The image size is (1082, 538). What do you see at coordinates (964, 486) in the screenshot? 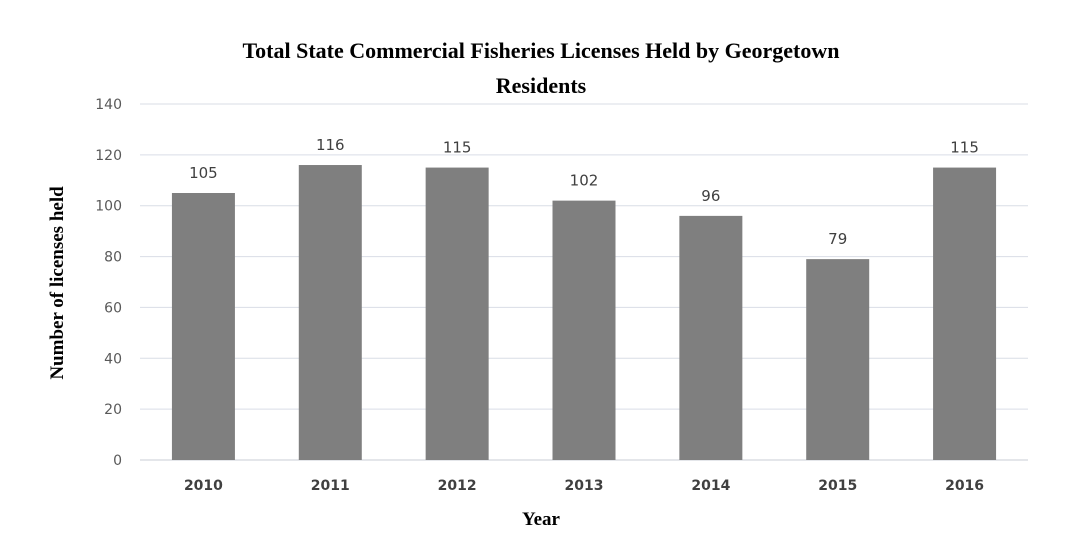
I see `x-tick-label: 2016` at bounding box center [964, 486].